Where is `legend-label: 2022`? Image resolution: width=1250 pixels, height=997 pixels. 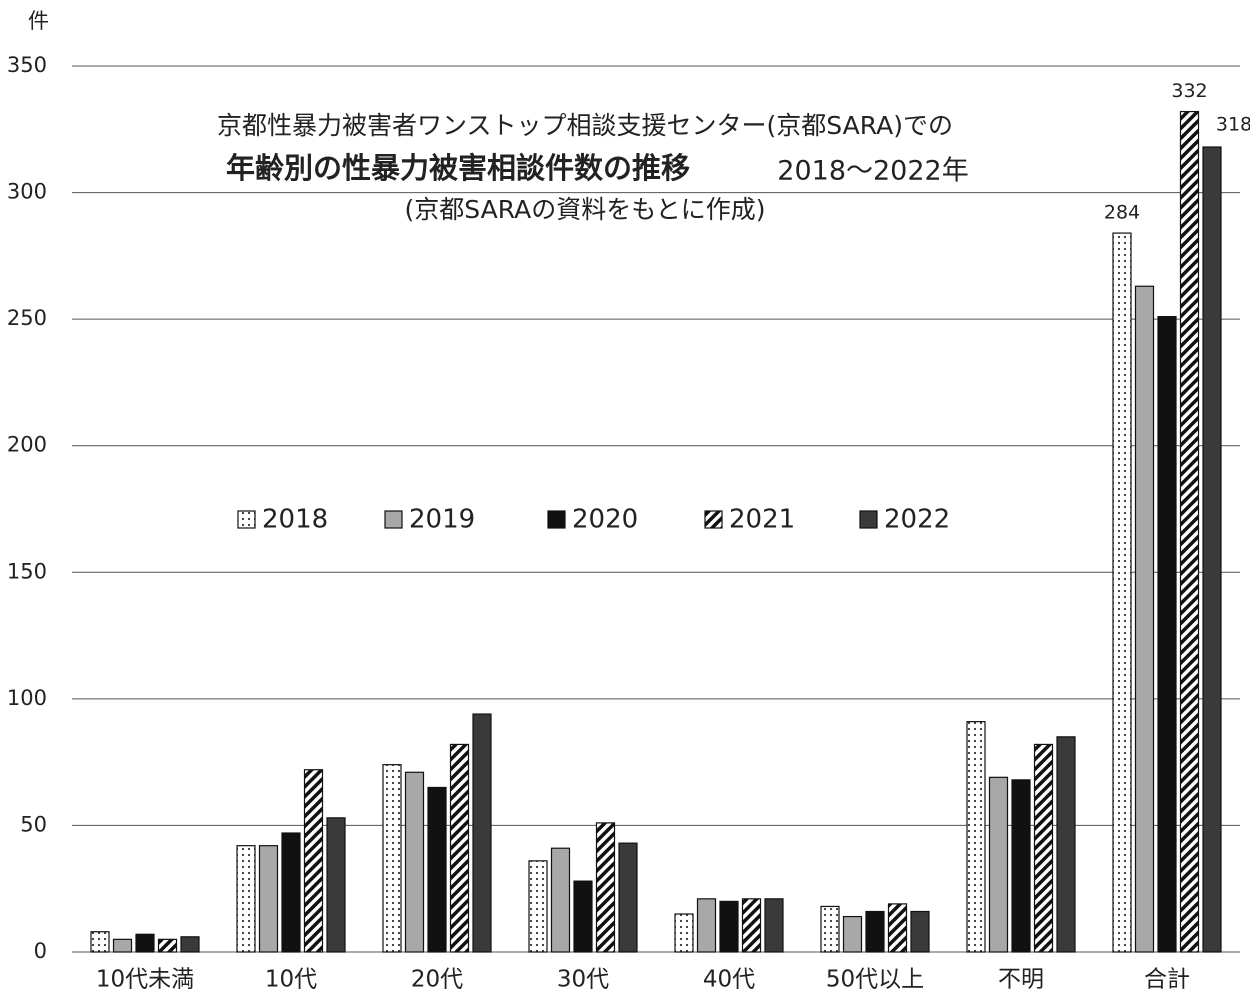 legend-label: 2022 is located at coordinates (917, 520).